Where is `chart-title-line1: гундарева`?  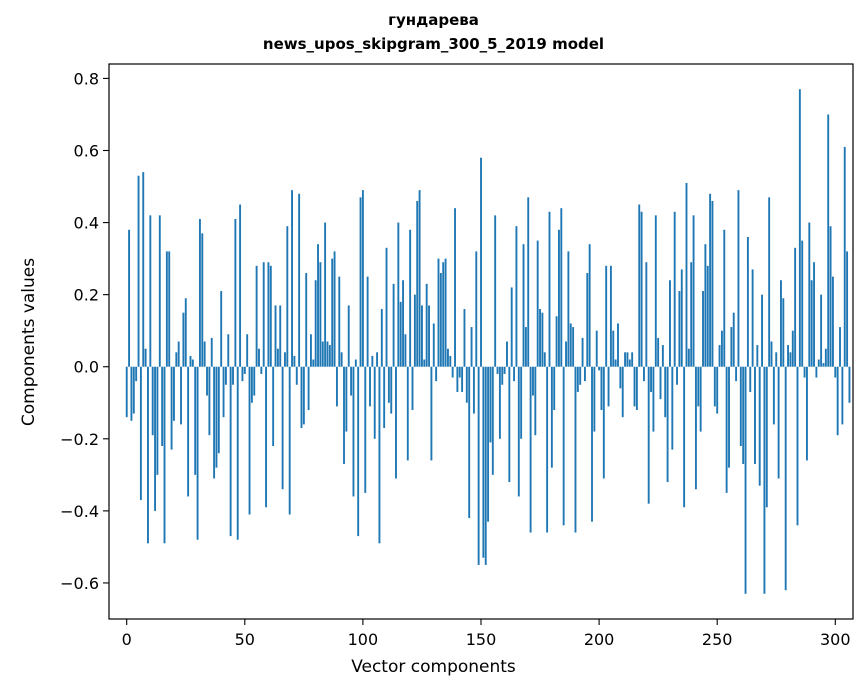 chart-title-line1: гундарева is located at coordinates (433, 20).